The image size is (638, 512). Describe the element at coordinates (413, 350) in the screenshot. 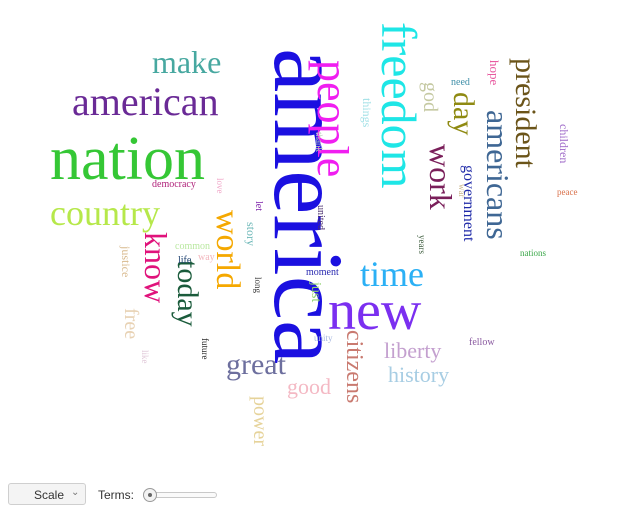

I see `cloud-word: liberty` at that location.